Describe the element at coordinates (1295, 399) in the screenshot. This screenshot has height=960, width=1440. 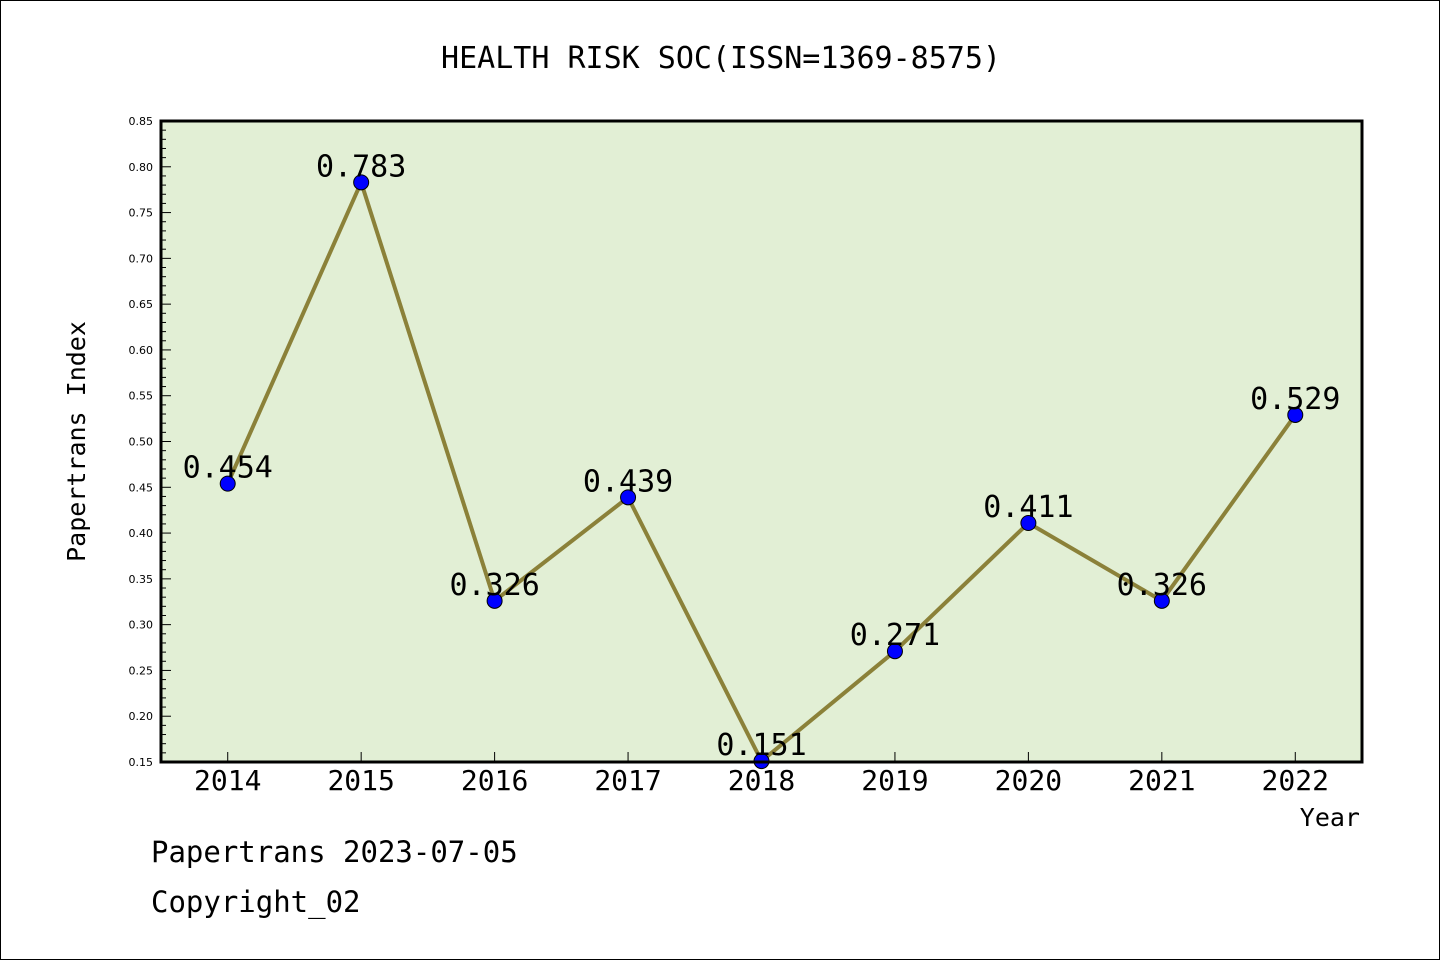
I see `data-label: 0.529` at that location.